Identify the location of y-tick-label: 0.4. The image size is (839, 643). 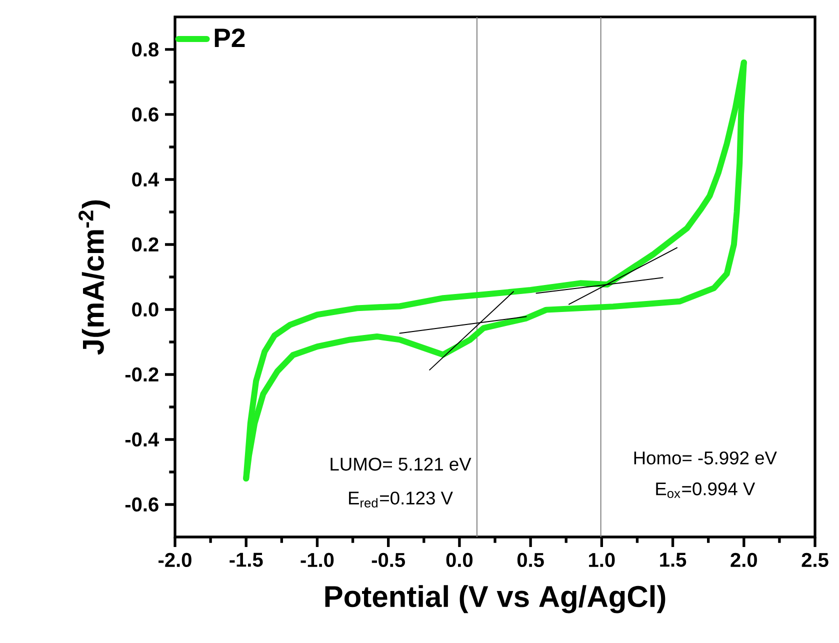
(145, 179).